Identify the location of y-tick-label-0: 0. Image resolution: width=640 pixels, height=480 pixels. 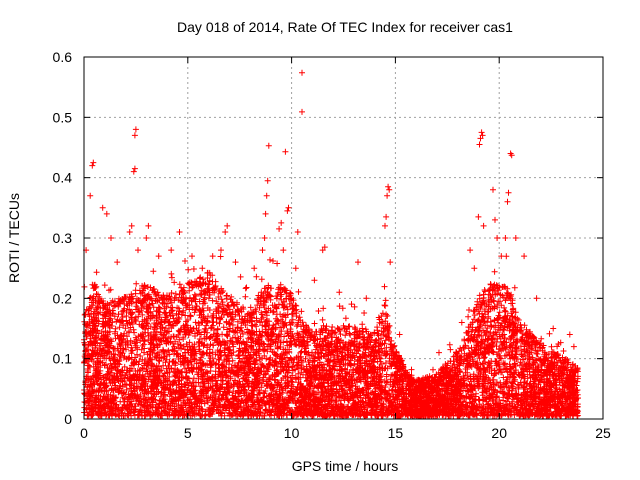
(68, 419).